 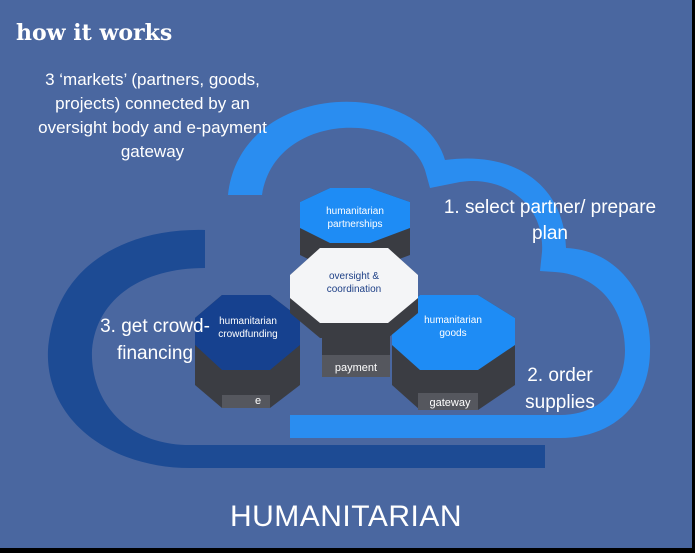 I want to click on hex-goods: humanitarian goods gateway, so click(x=453, y=352).